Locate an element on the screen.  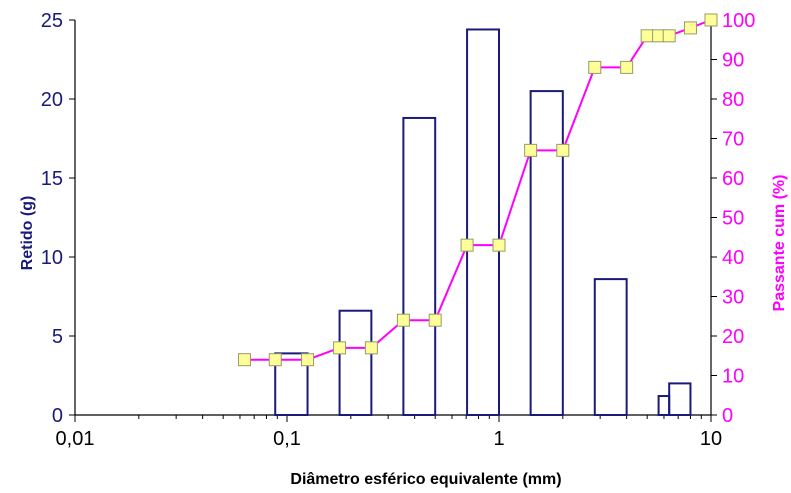
x-tick-label: 10 is located at coordinates (711, 439).